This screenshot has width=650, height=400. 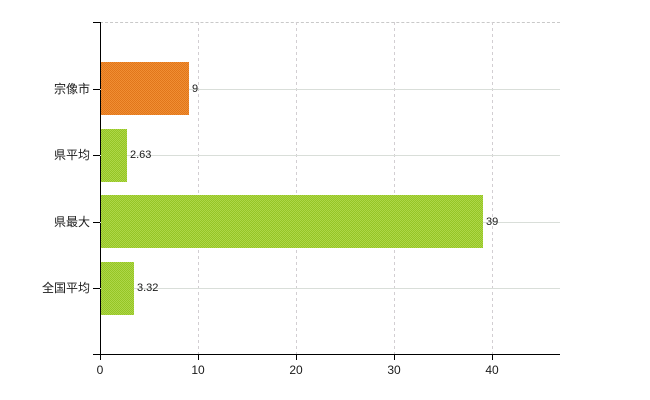 What do you see at coordinates (141, 155) in the screenshot?
I see `bar-value-label: 2.63` at bounding box center [141, 155].